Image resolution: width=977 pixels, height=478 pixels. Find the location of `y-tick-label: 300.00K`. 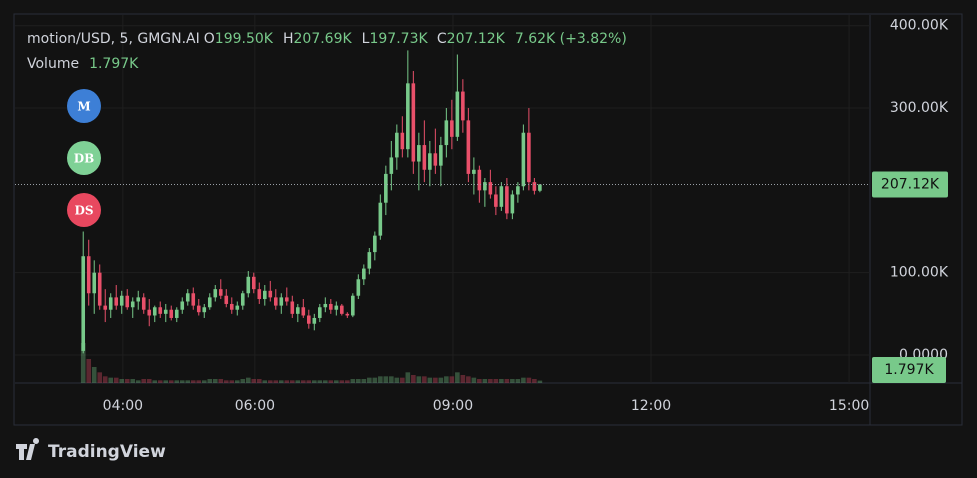

y-tick-label: 300.00K is located at coordinates (919, 108).